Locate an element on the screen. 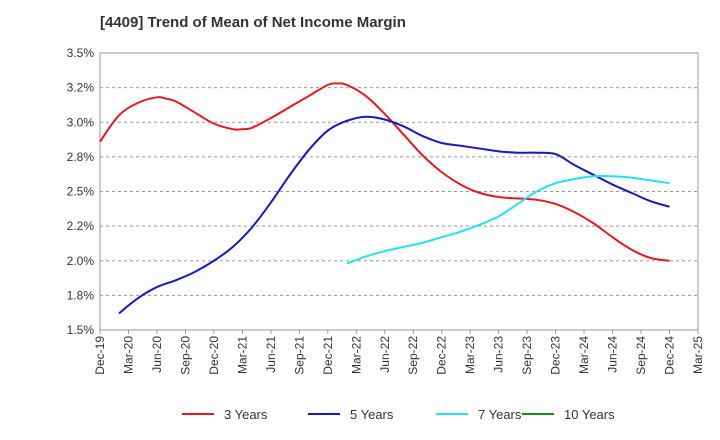 The width and height of the screenshot is (720, 440). x-tick-label: Jun-22 is located at coordinates (385, 354).